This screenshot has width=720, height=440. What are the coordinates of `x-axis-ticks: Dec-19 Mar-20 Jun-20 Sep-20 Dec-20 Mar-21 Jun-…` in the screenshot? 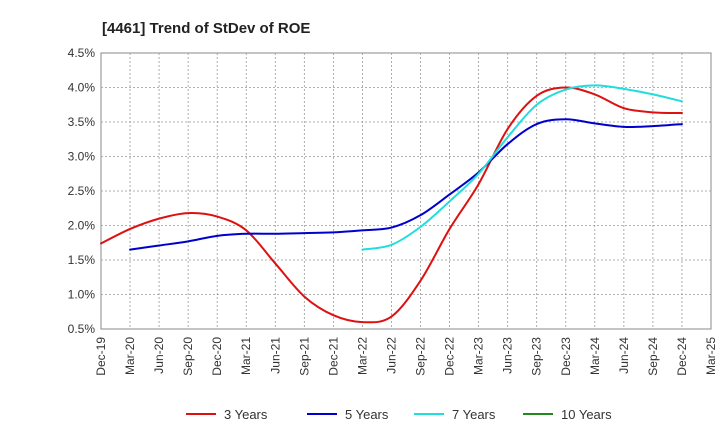 It's located at (406, 356).